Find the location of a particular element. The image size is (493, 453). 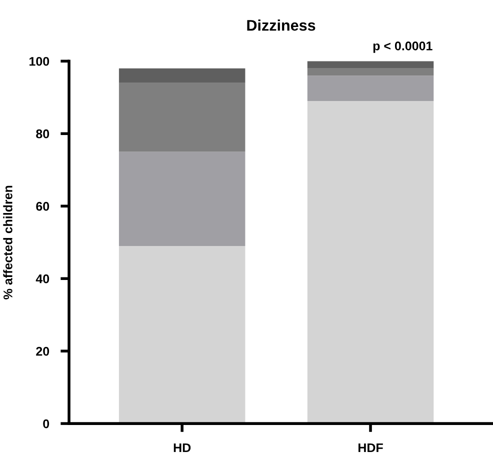

y-tick-label: 0 is located at coordinates (46, 423).